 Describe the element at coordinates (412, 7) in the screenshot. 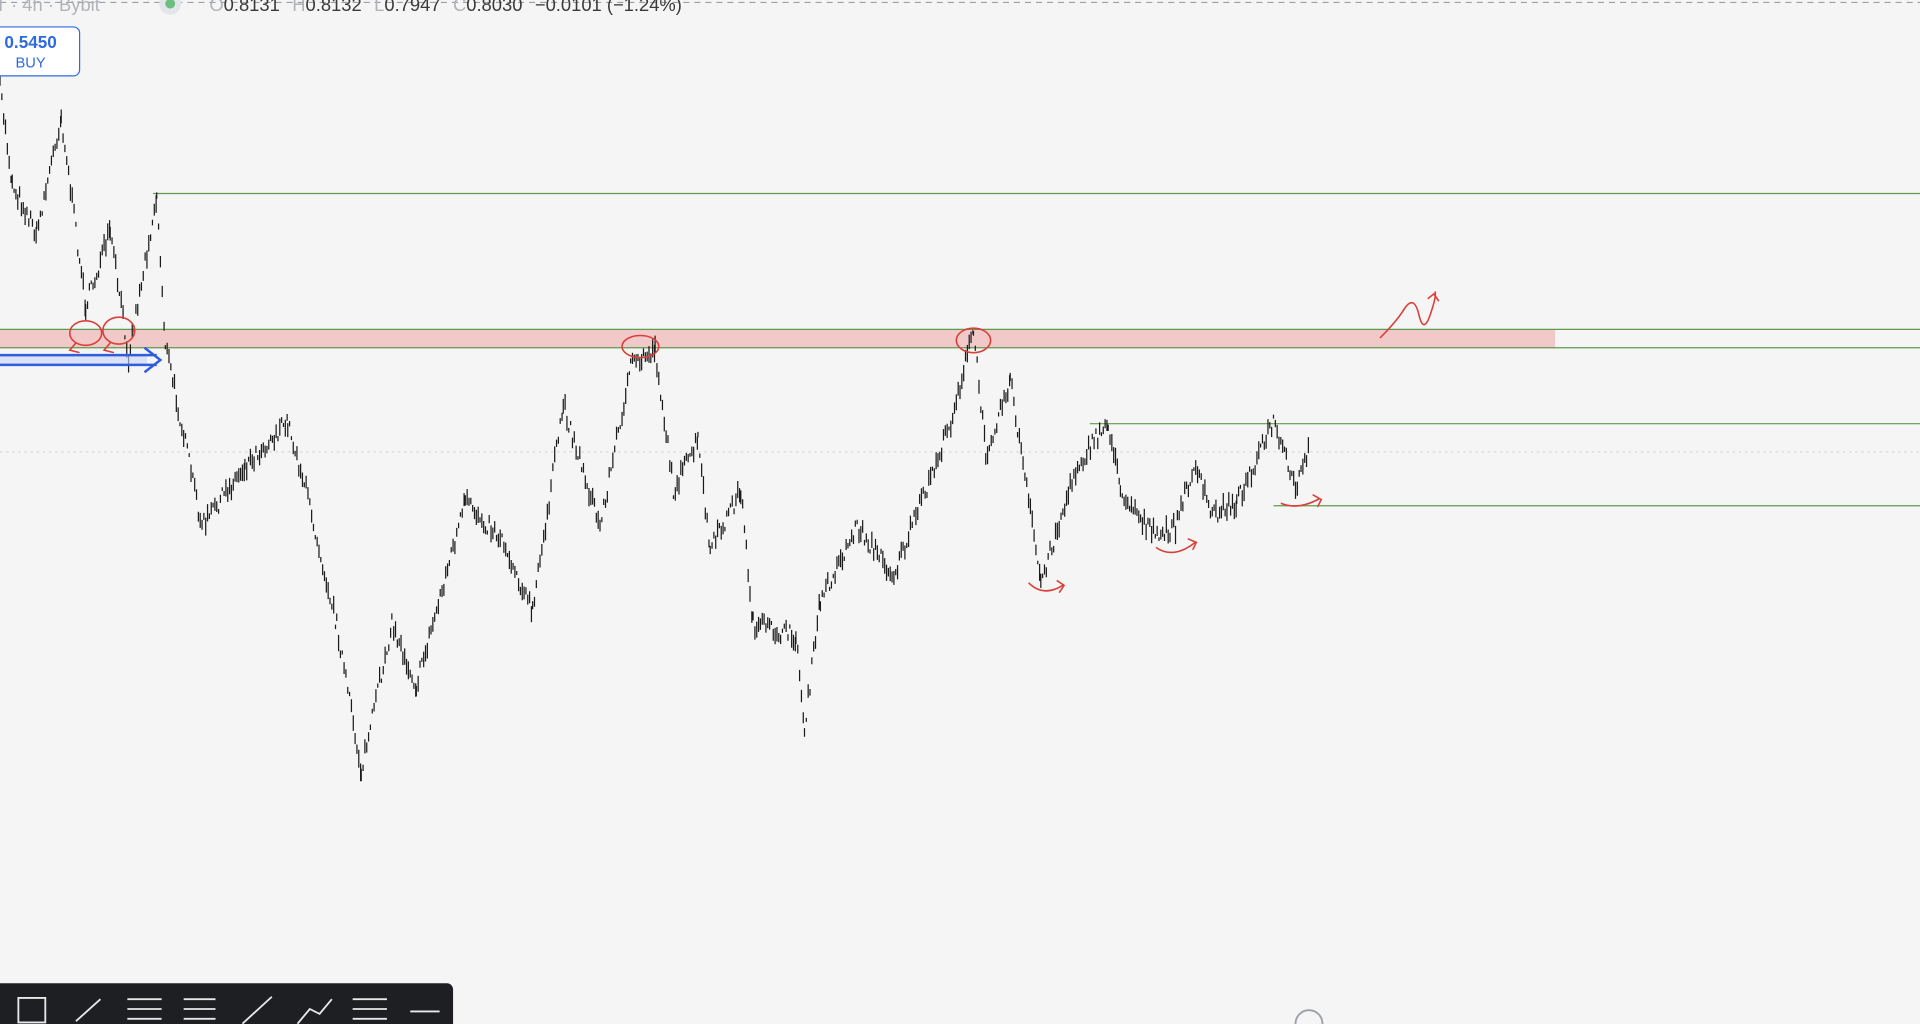

I see `ohlc-value: 0.7947` at that location.